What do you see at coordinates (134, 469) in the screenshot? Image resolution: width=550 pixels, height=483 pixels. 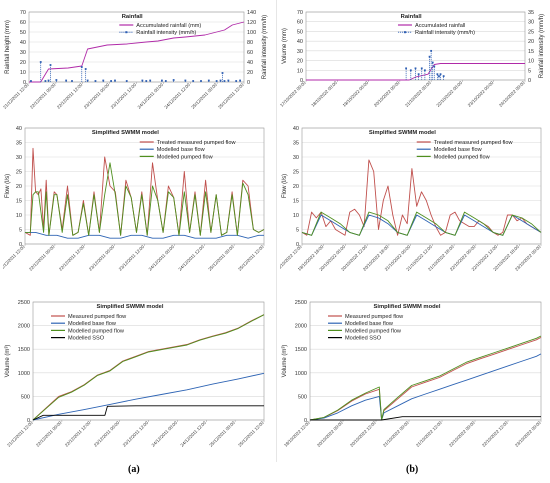 I see `subfigure-label-a: (a)` at bounding box center [134, 469].